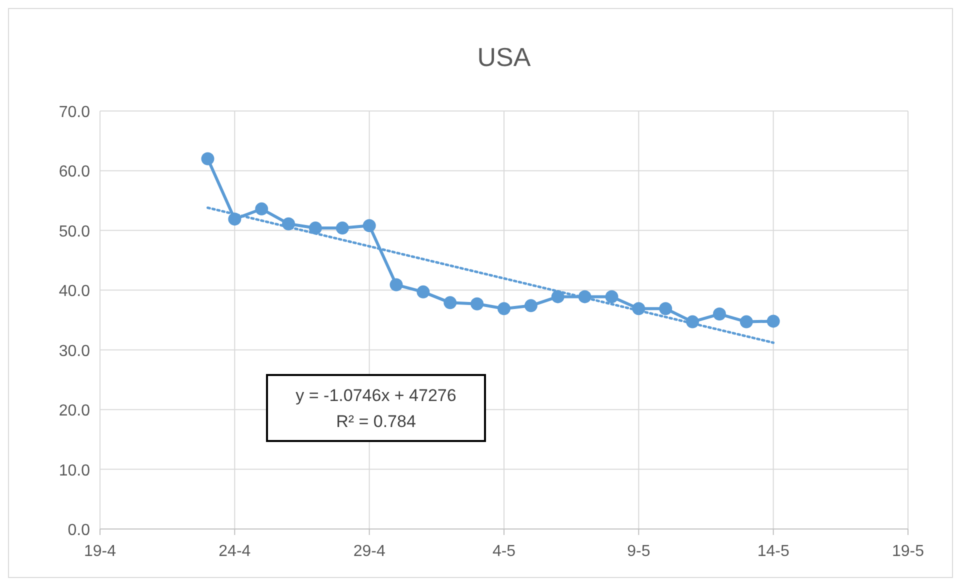  I want to click on y-tick-label: 50.0, so click(74, 231).